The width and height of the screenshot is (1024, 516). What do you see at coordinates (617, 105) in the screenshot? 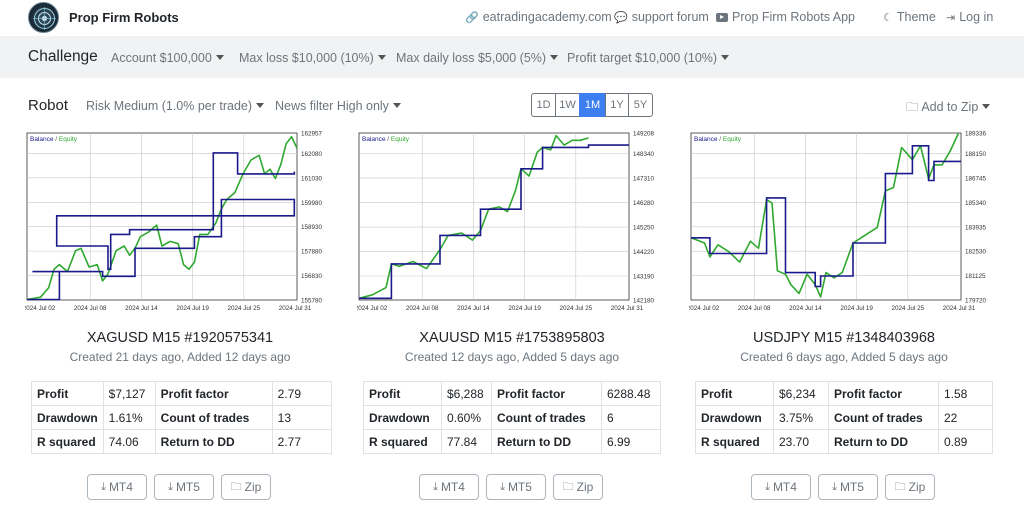
I see `period-1y-button: 1Y` at bounding box center [617, 105].